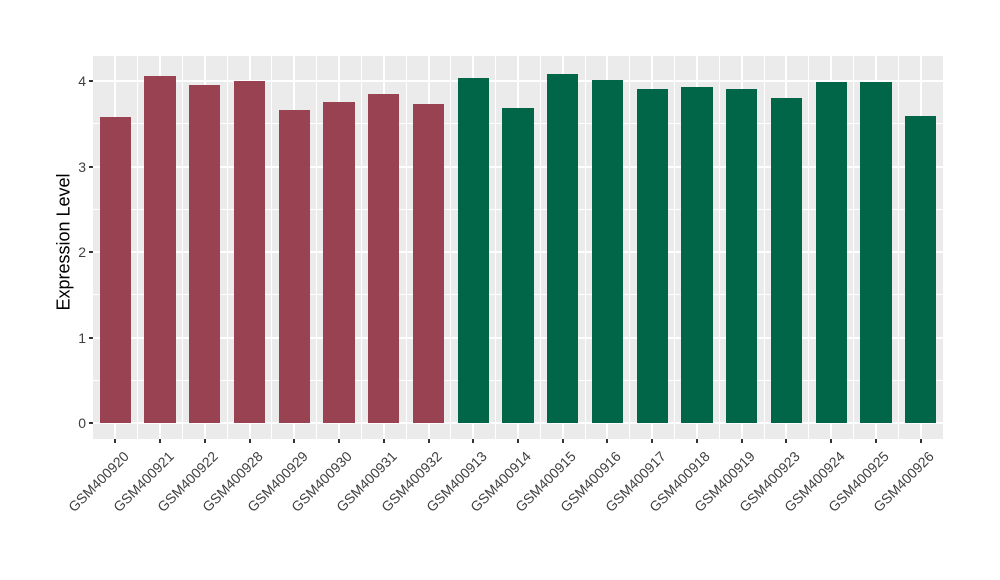 The image size is (1000, 580). Describe the element at coordinates (294, 266) in the screenshot. I see `bar-GSM400929` at that location.